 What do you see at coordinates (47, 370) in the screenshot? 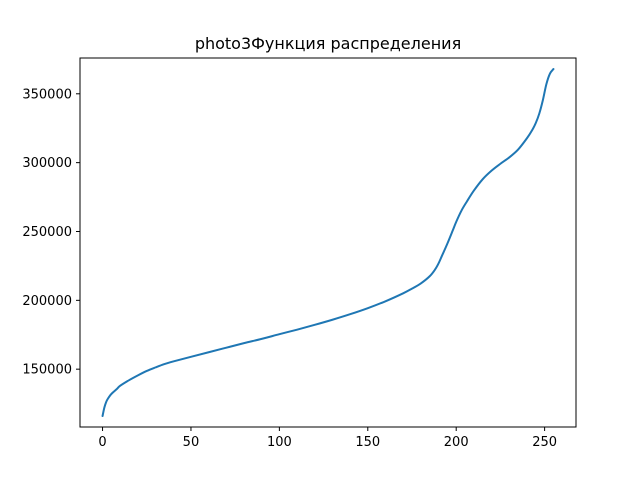
I see `y-tick-label: 150000` at bounding box center [47, 370].